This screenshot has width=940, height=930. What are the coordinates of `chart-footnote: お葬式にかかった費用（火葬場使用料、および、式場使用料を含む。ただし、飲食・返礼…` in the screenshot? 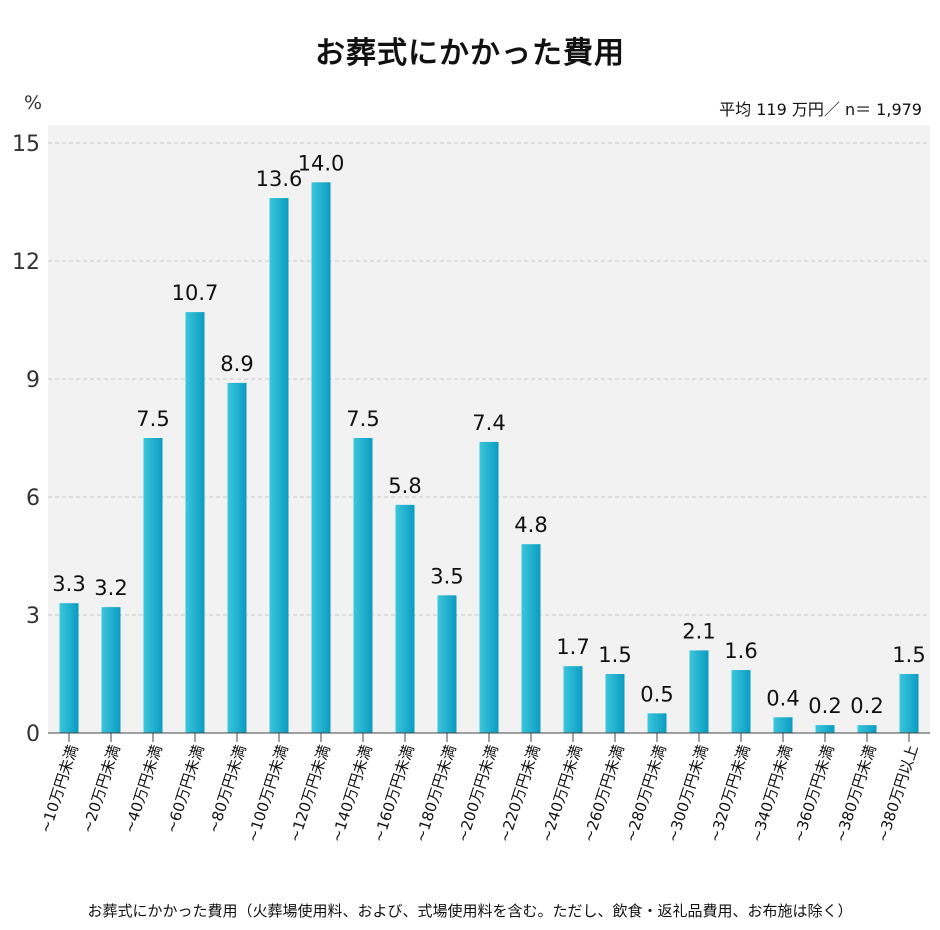 It's located at (470, 911).